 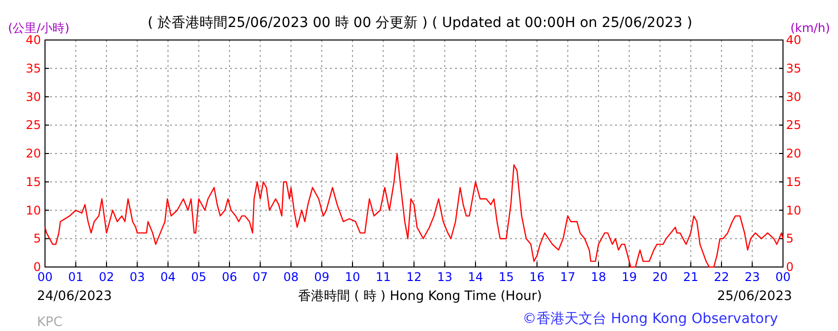 What do you see at coordinates (420, 23) in the screenshot?
I see `title: ( 於香港時間25/06/2023 00 時 00 分更新 ) ( Updated at 00:00H on 25/06/2023 )` at bounding box center [420, 23].